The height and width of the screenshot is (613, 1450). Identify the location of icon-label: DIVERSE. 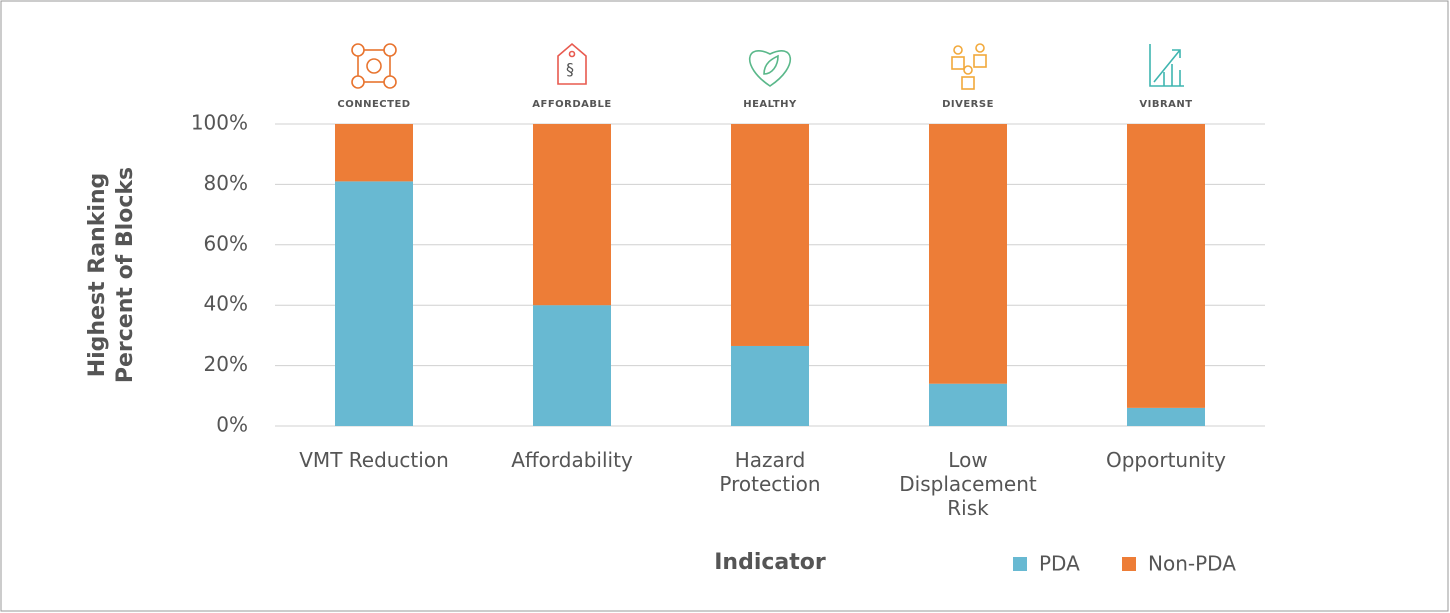
(968, 104).